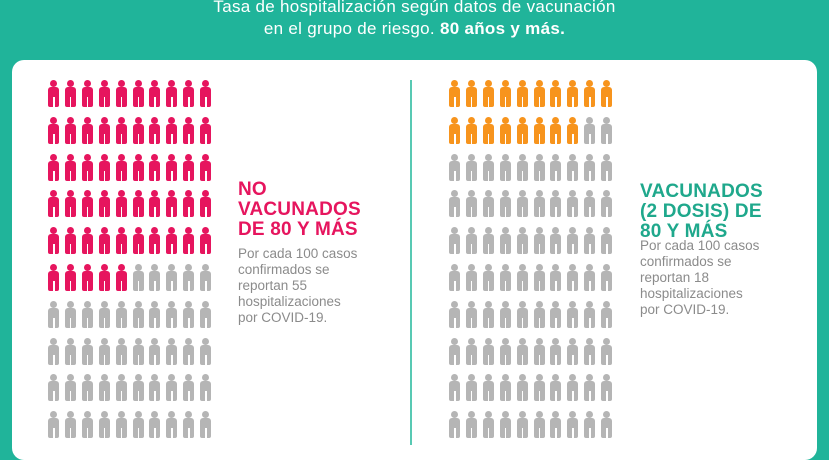  I want to click on header-line-2-bold: 80 años y más., so click(502, 28).